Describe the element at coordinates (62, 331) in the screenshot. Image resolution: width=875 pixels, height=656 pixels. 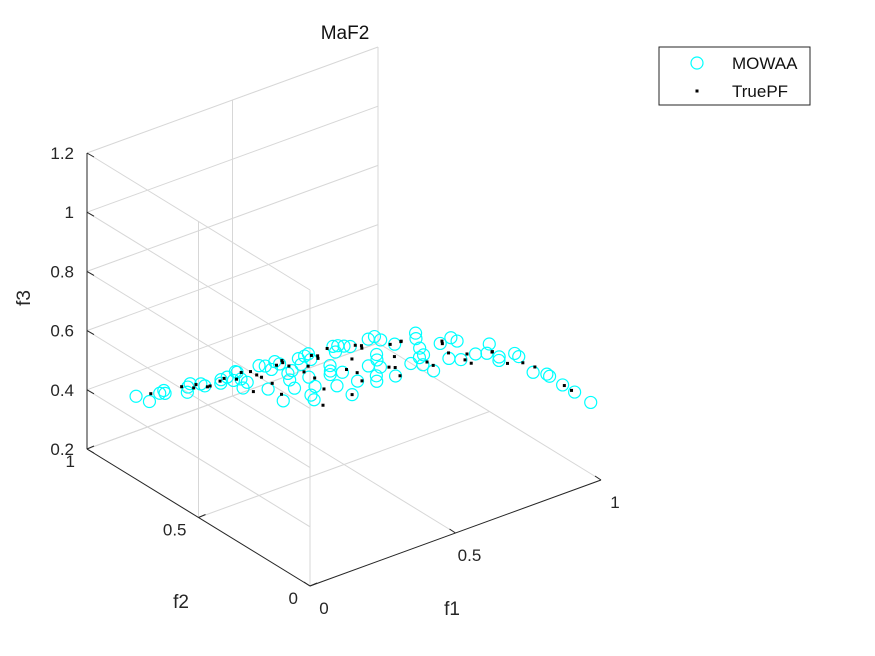
I see `z-tick-label: 0.6` at that location.